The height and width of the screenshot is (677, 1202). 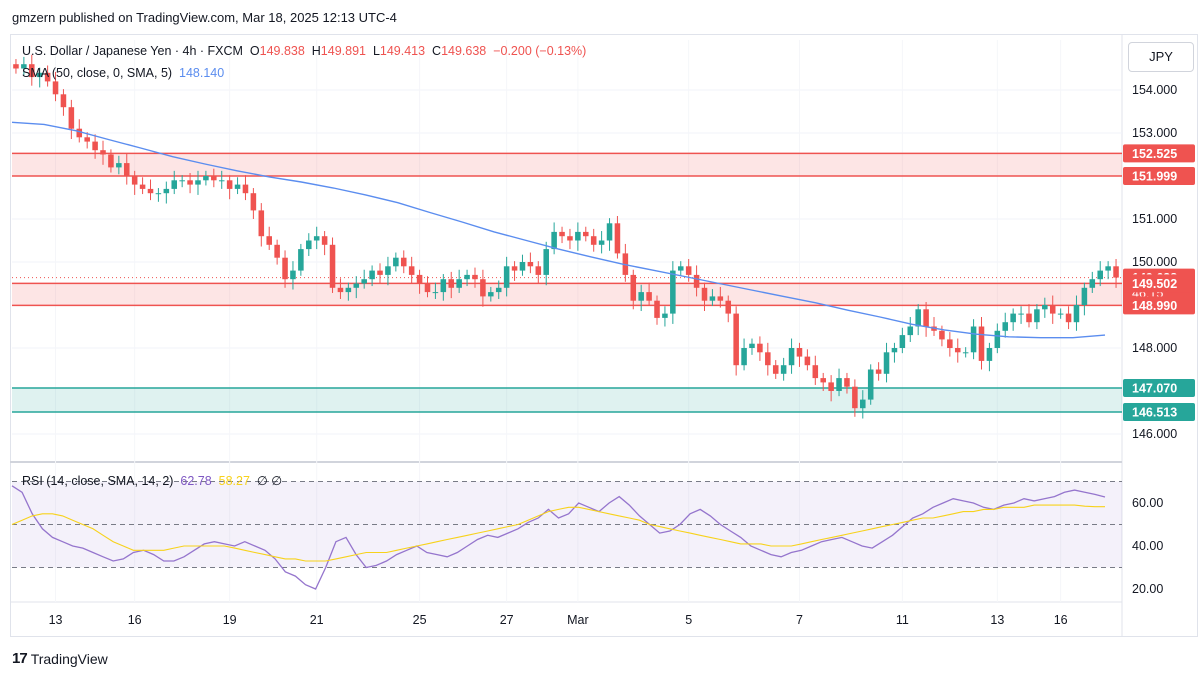 I want to click on symbol-name: U.S. Dollar / Japanese Yen · 4h · FXCM, so click(x=132, y=51).